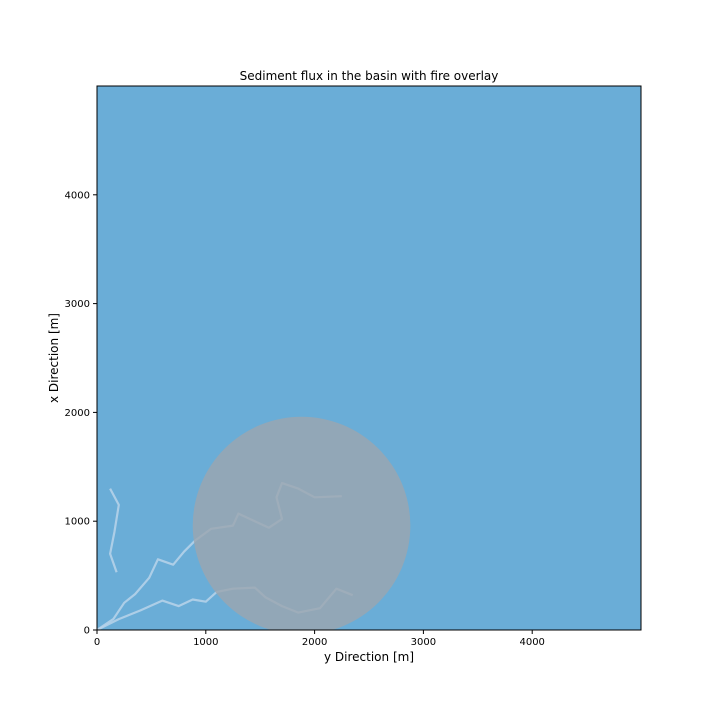 The height and width of the screenshot is (720, 720). What do you see at coordinates (205, 642) in the screenshot?
I see `x-tick-label: 1000` at bounding box center [205, 642].